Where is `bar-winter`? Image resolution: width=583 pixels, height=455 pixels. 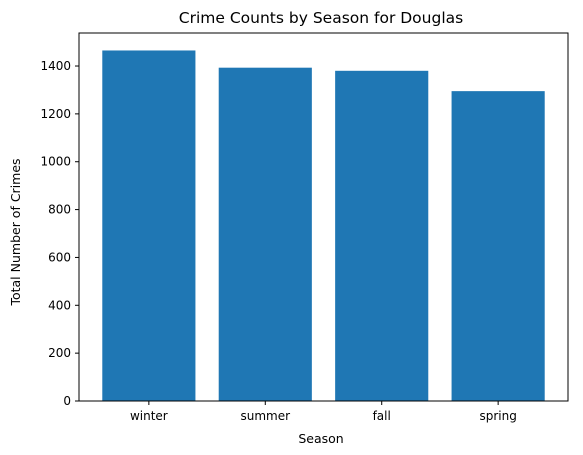 bar-winter is located at coordinates (149, 225).